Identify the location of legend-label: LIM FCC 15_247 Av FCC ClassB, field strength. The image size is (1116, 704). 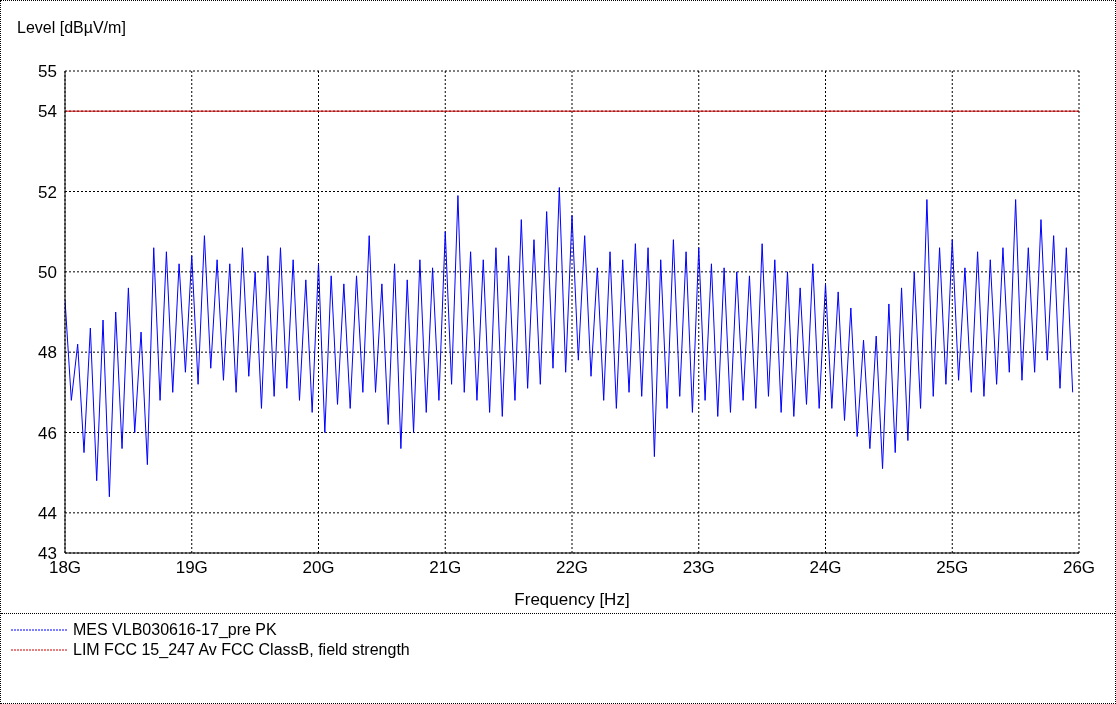
(241, 650).